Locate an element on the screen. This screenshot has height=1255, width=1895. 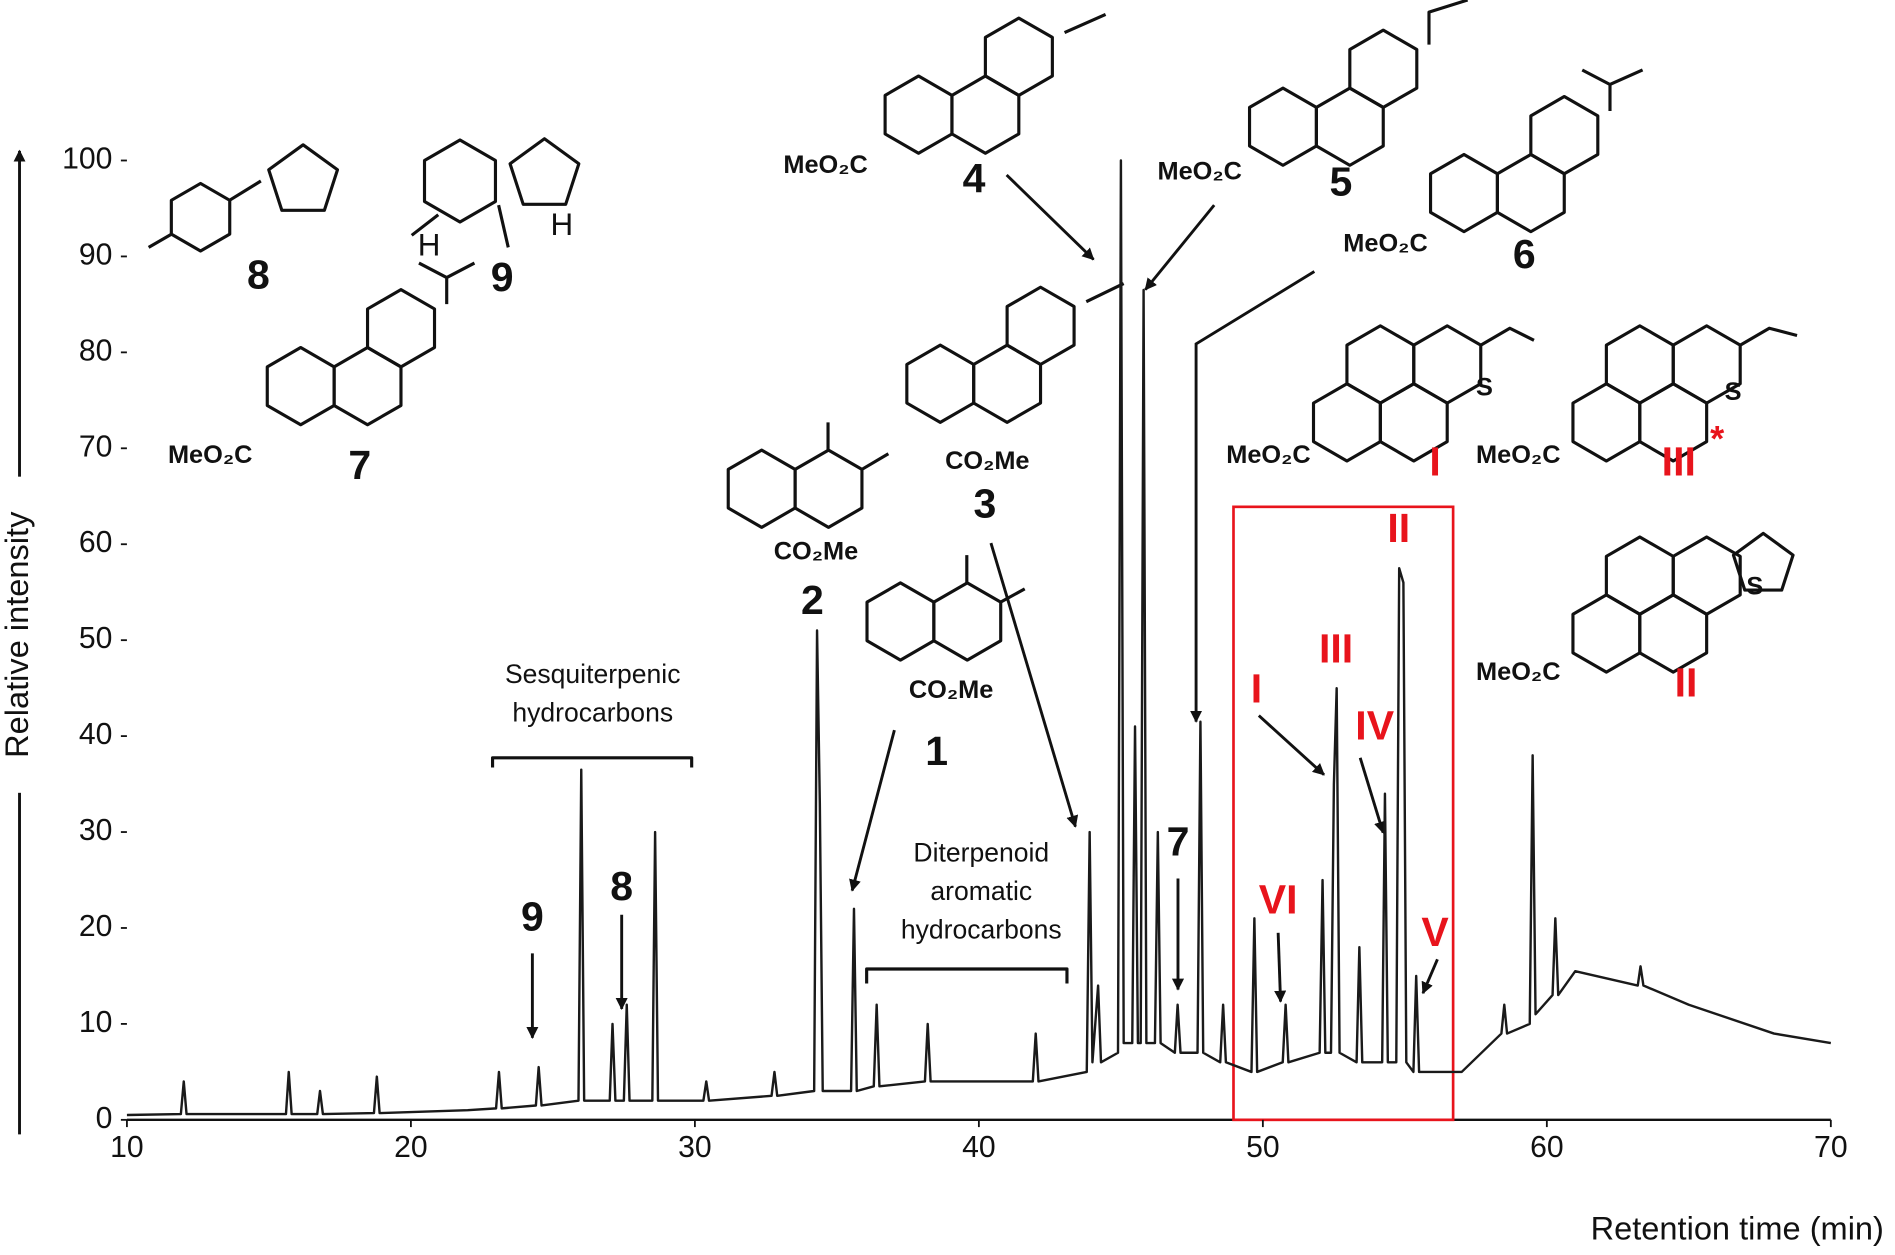
x-tick-label: 50 is located at coordinates (1263, 1147).